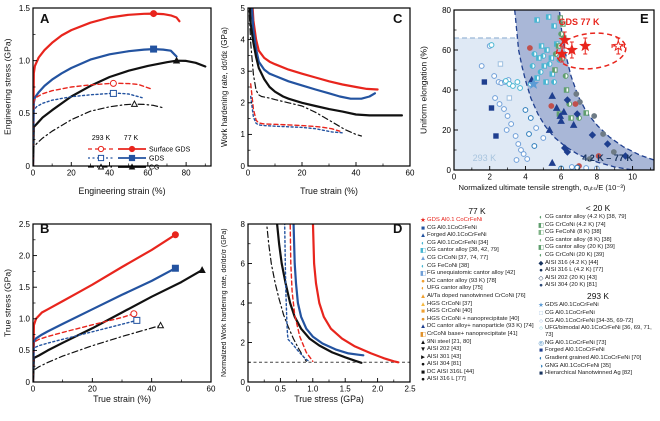 This screenshot has width=660, height=421. What do you see at coordinates (7, 87) in the screenshot?
I see `panel-a-ylabel: Engineering stress (GPa)` at bounding box center [7, 87].